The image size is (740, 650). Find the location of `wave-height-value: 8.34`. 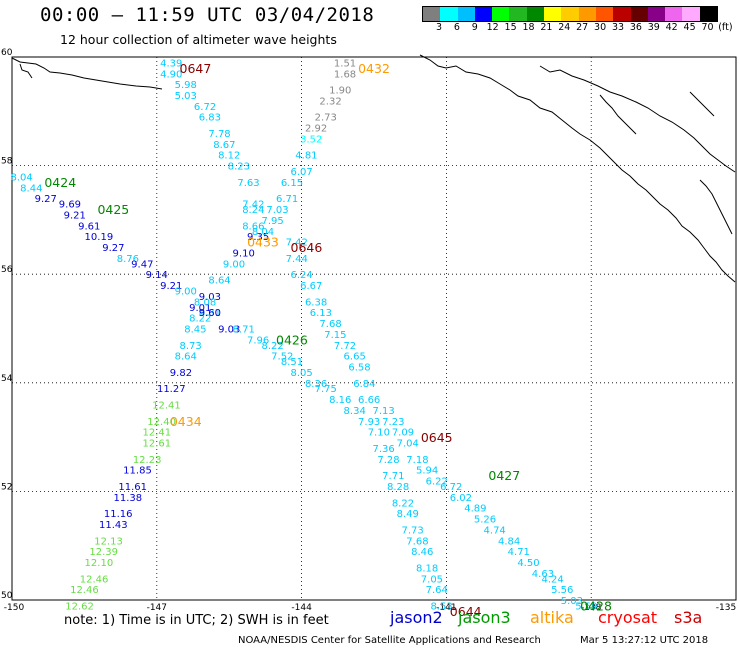

wave-height-value: 8.34 is located at coordinates (355, 411).